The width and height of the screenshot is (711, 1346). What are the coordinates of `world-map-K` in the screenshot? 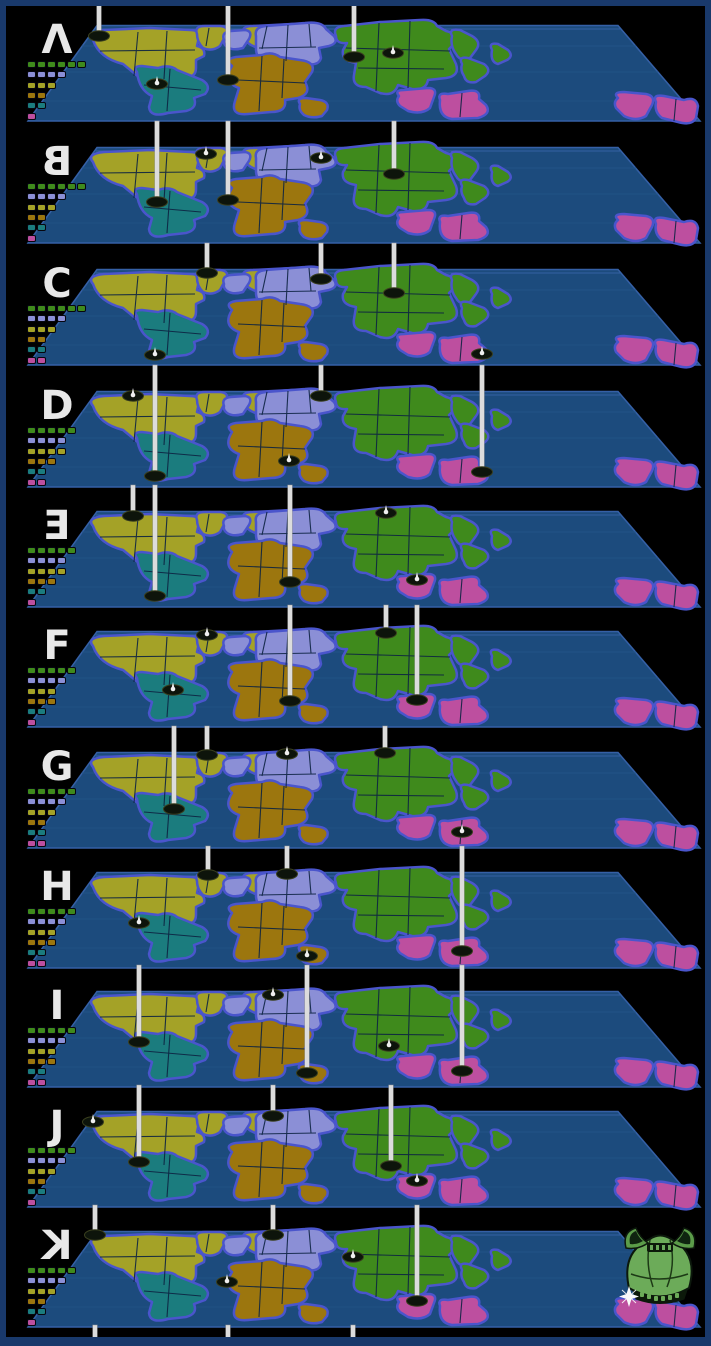 It's located at (355, 1275).